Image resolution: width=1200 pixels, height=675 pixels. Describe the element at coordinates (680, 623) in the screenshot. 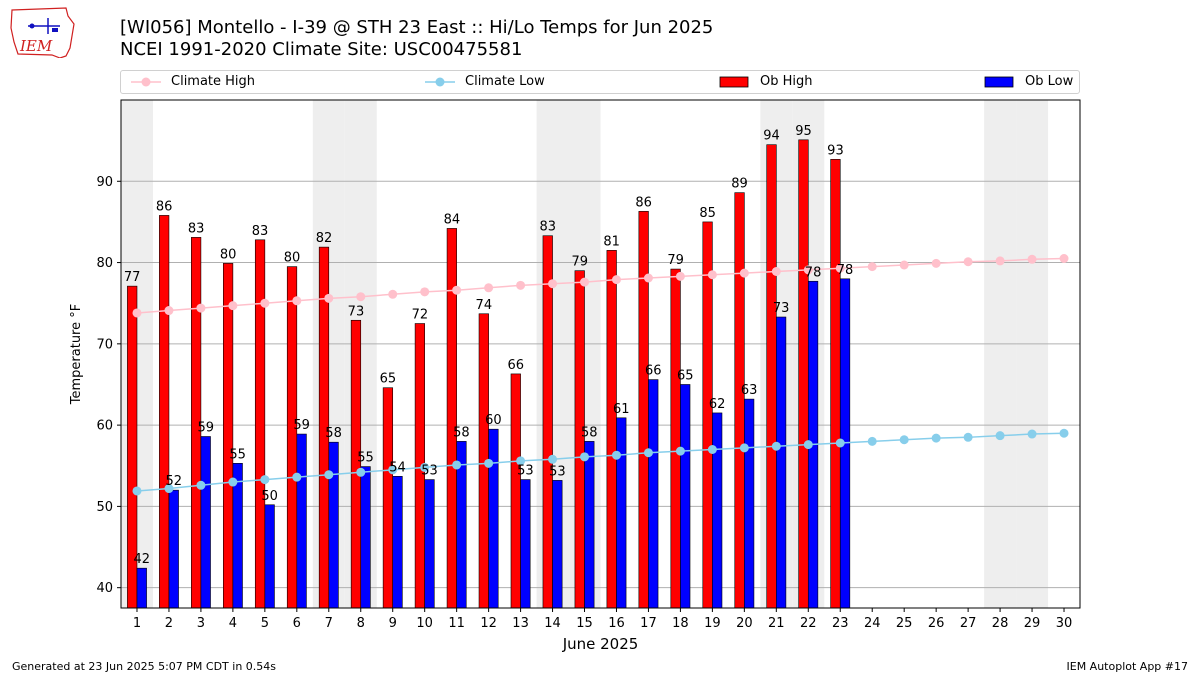

I see `x-tick-label: 18` at that location.